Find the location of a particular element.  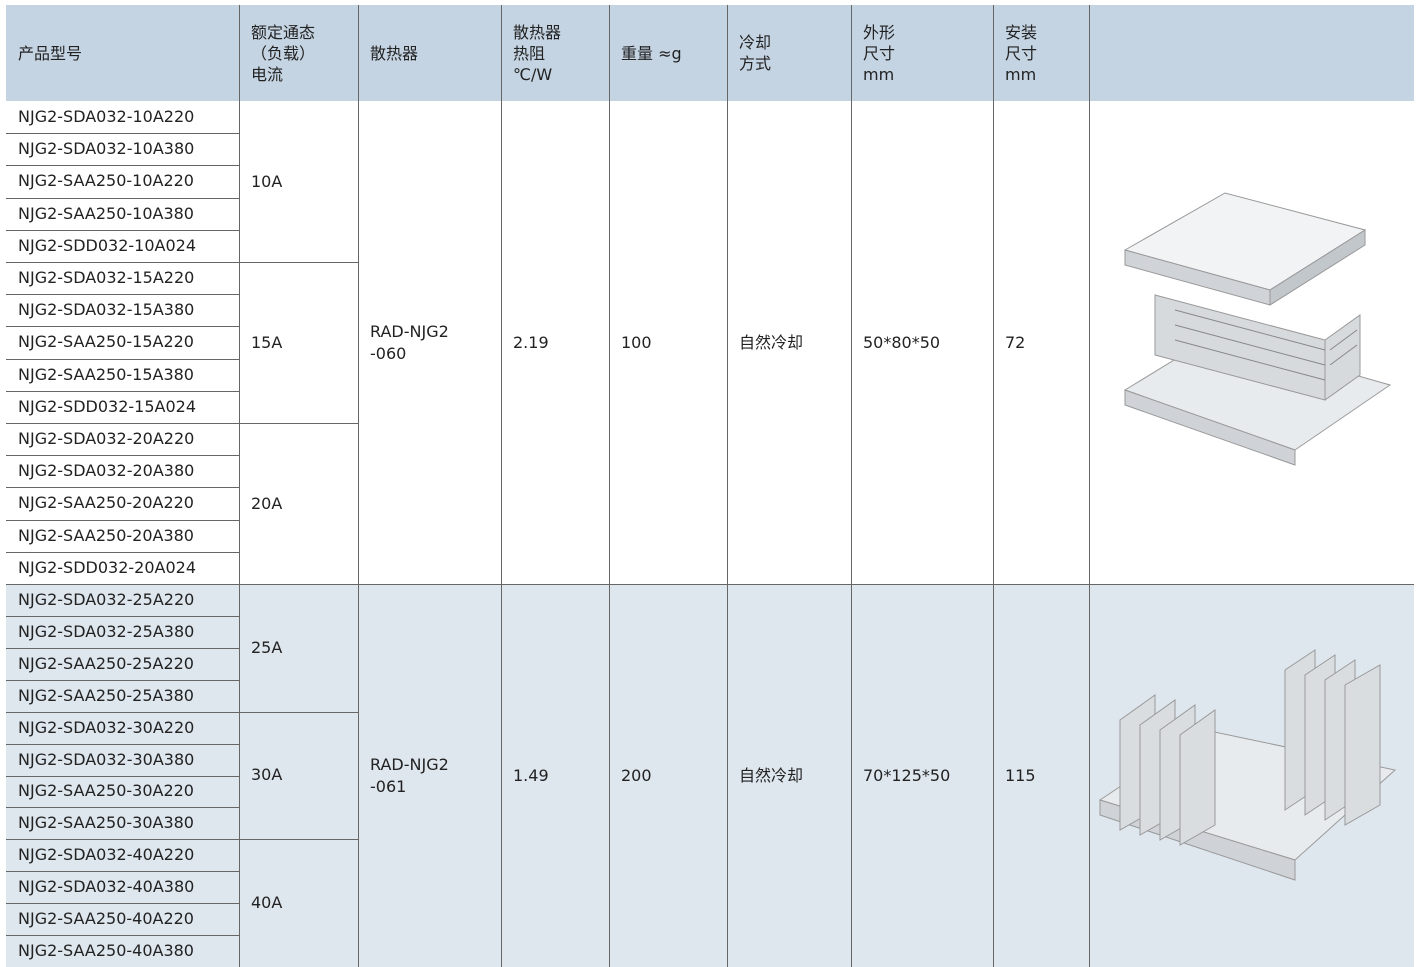

text: 1.49 is located at coordinates (531, 775).